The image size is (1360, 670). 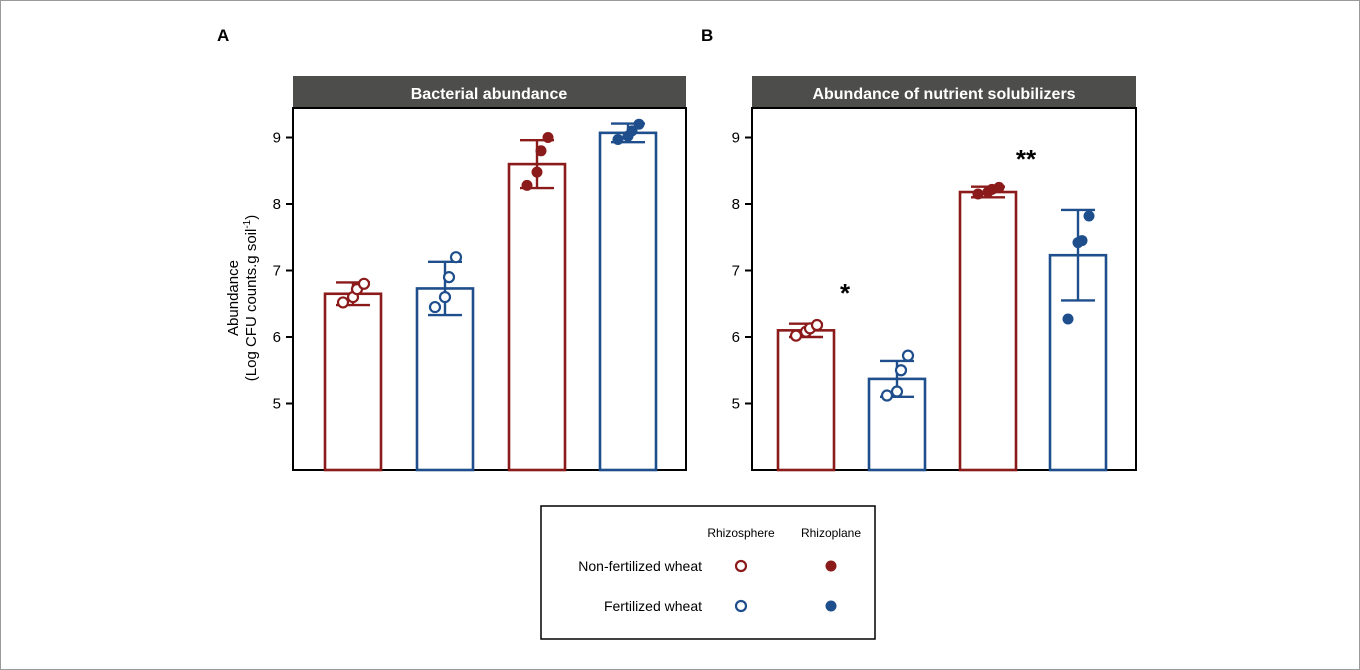 I want to click on panel-a-y-tick-label-9: 9, so click(x=277, y=138).